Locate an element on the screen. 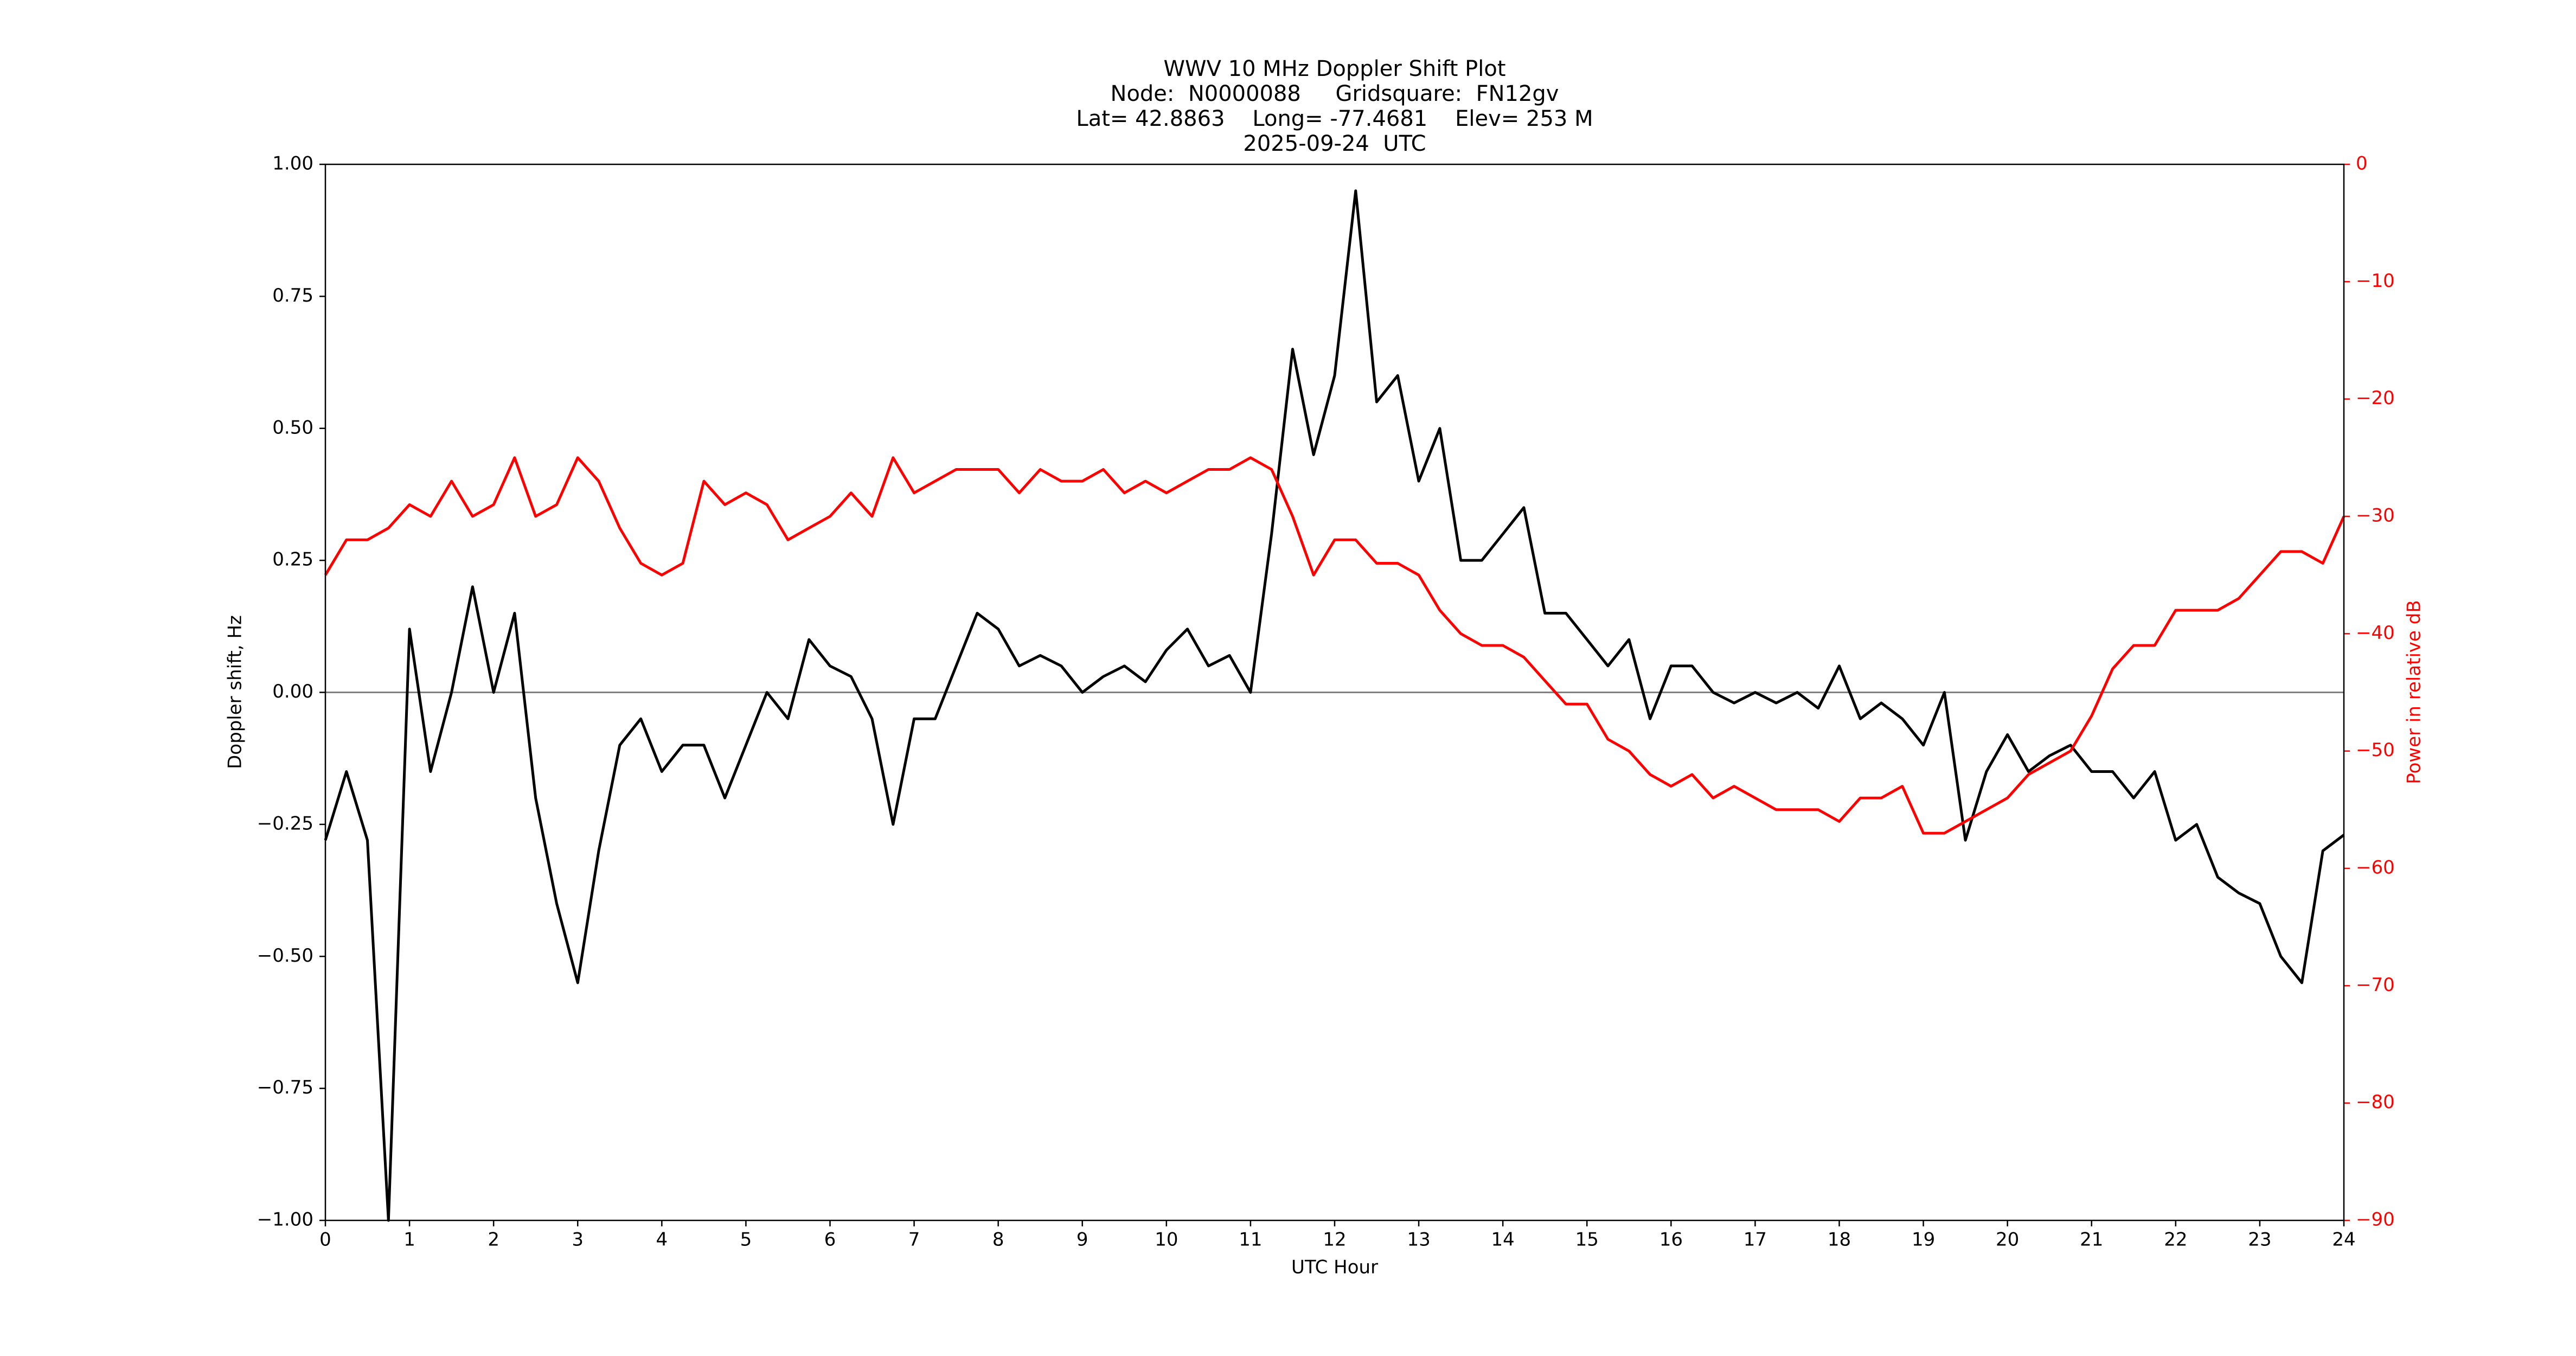  y-tick-label: −0.25 is located at coordinates (285, 823).